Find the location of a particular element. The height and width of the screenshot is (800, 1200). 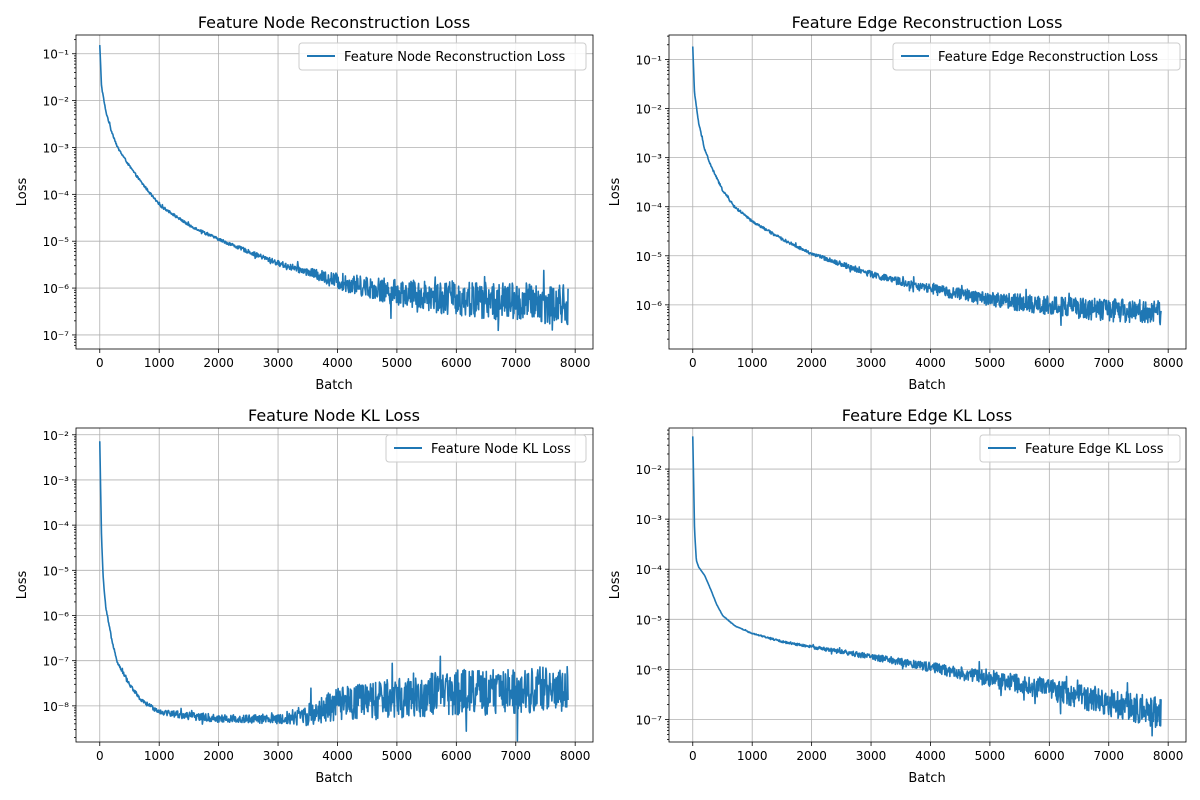

chart-title: Feature Node KL Loss is located at coordinates (334, 415).